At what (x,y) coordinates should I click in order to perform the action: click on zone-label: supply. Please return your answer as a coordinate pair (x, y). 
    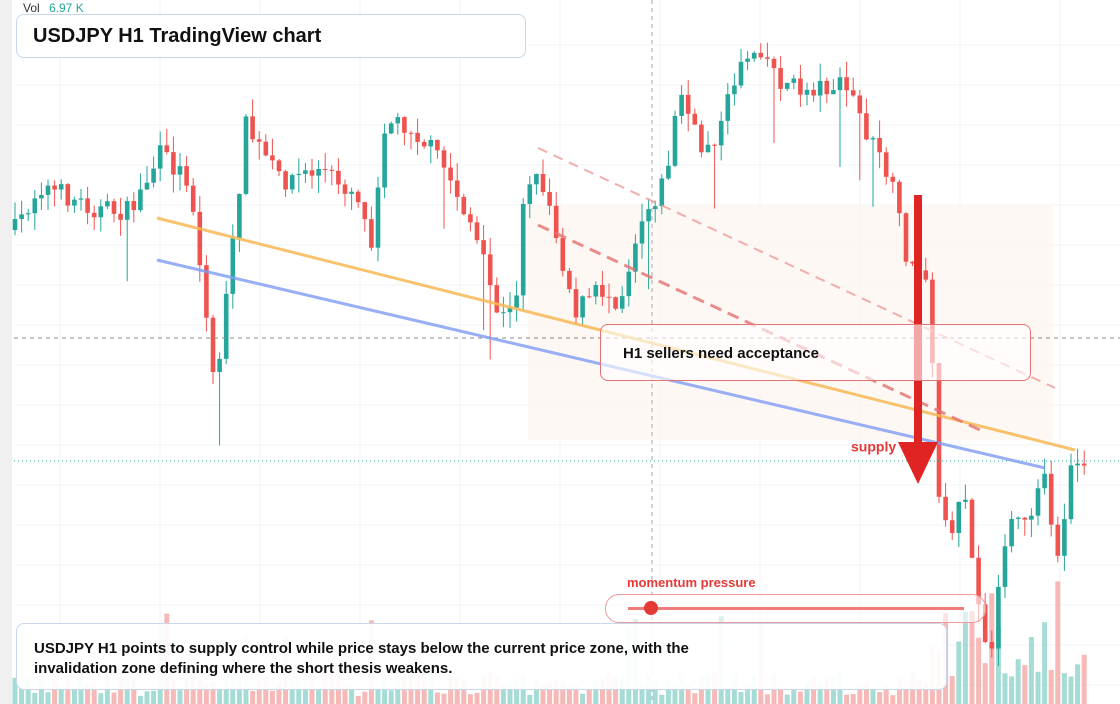
    Looking at the image, I should click on (873, 447).